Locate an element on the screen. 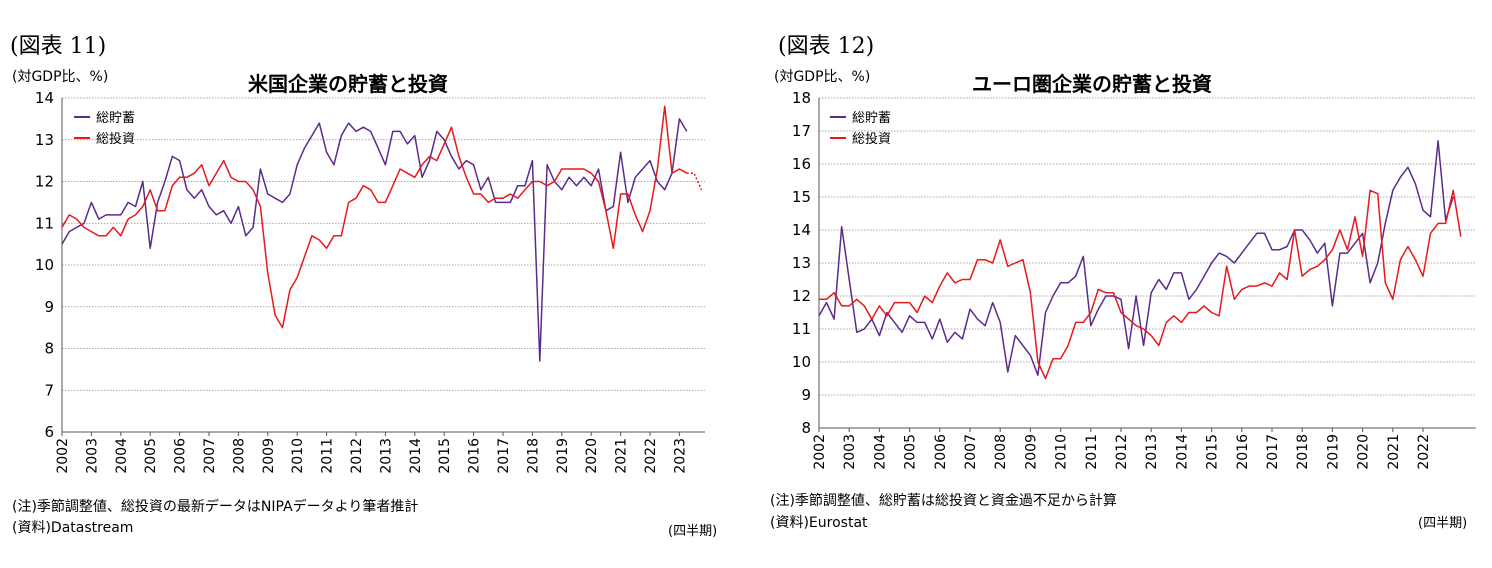 The image size is (1492, 568). y-tick-label: 6 is located at coordinates (49, 432).